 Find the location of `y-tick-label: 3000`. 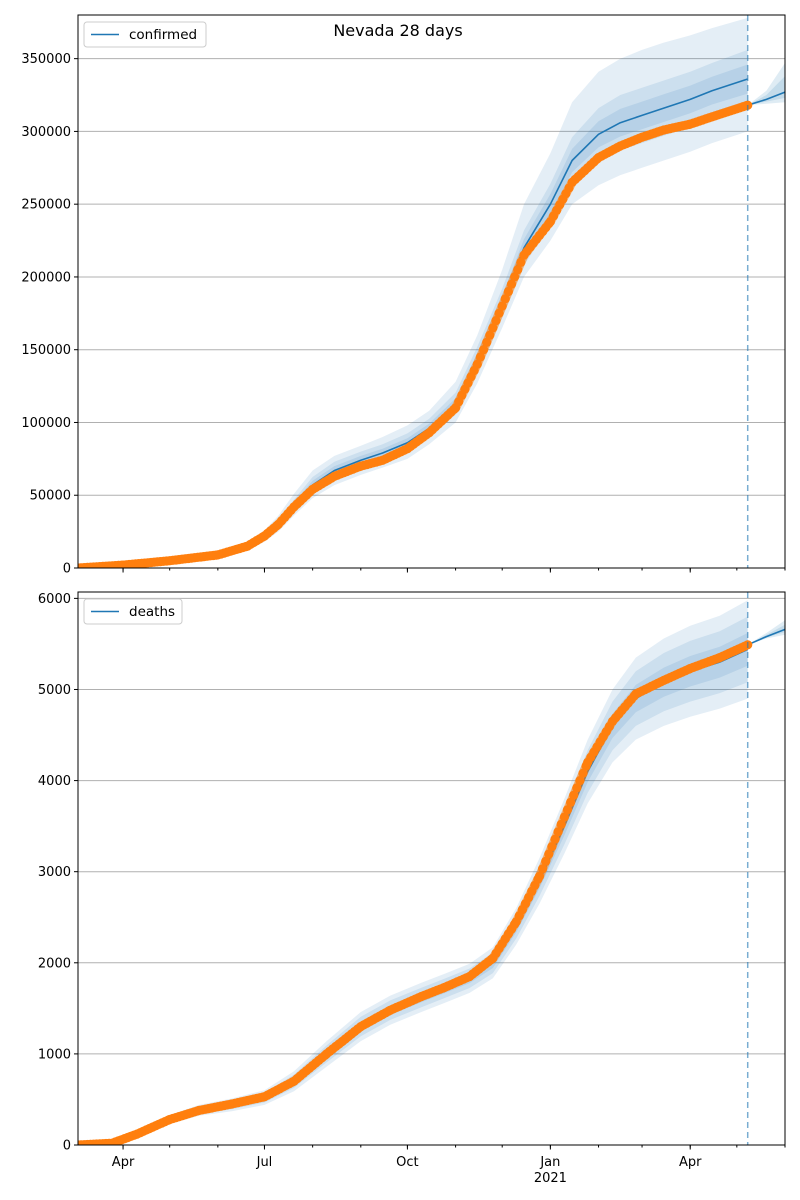

y-tick-label: 3000 is located at coordinates (54, 872).